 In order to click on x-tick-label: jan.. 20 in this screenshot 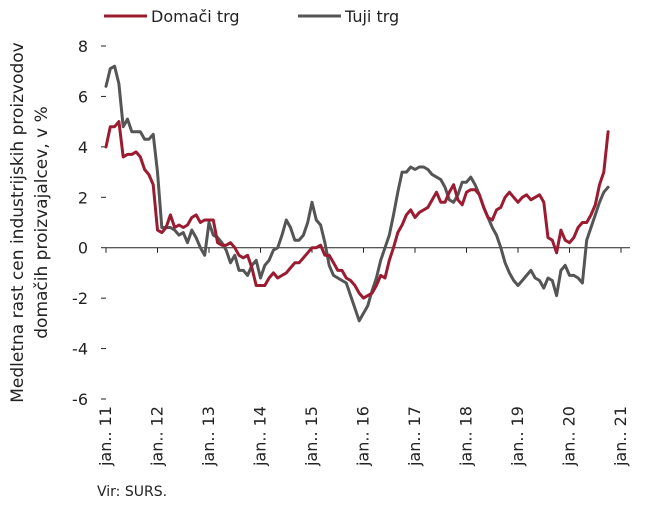, I will do `click(569, 436)`.